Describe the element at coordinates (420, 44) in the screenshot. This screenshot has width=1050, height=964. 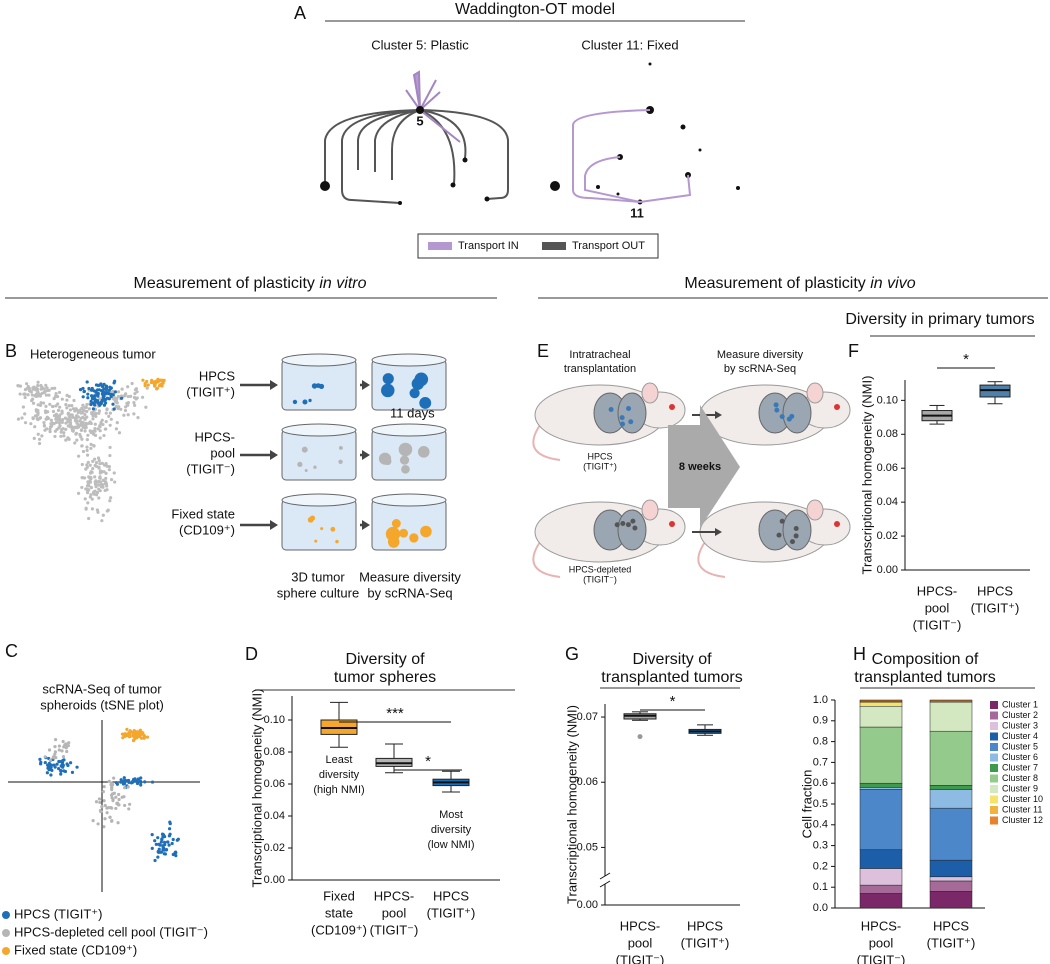
I see `cluster-title: Cluster 5: Plastic` at that location.